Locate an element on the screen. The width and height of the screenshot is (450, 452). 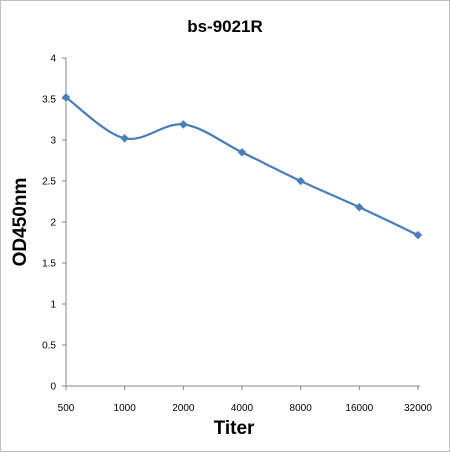
chart-title: bs-9021R is located at coordinates (225, 26).